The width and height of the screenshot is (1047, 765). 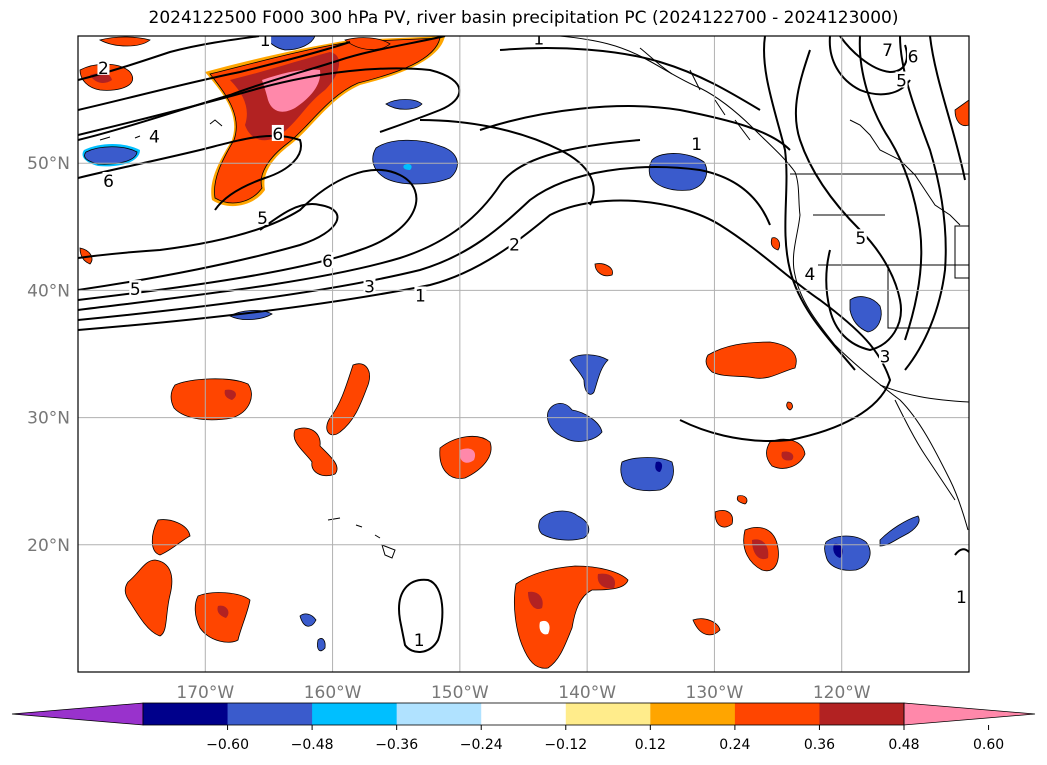 What do you see at coordinates (333, 693) in the screenshot?
I see `lon-label: 160°W` at bounding box center [333, 693].